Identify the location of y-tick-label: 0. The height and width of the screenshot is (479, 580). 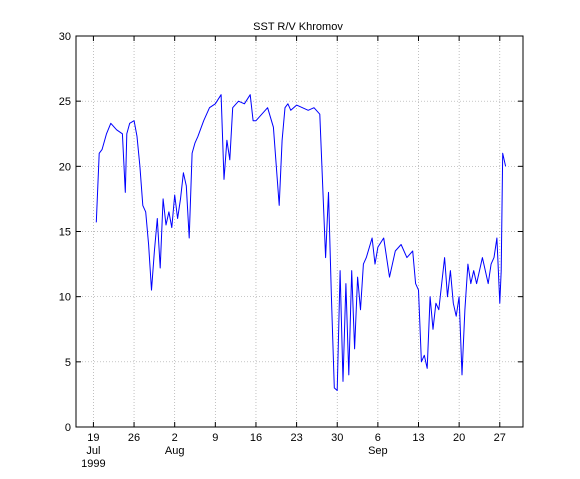
(68, 428).